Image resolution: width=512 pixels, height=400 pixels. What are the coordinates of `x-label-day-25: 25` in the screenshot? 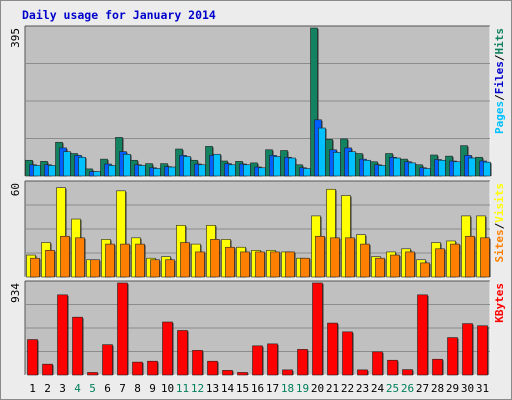 It's located at (392, 388).